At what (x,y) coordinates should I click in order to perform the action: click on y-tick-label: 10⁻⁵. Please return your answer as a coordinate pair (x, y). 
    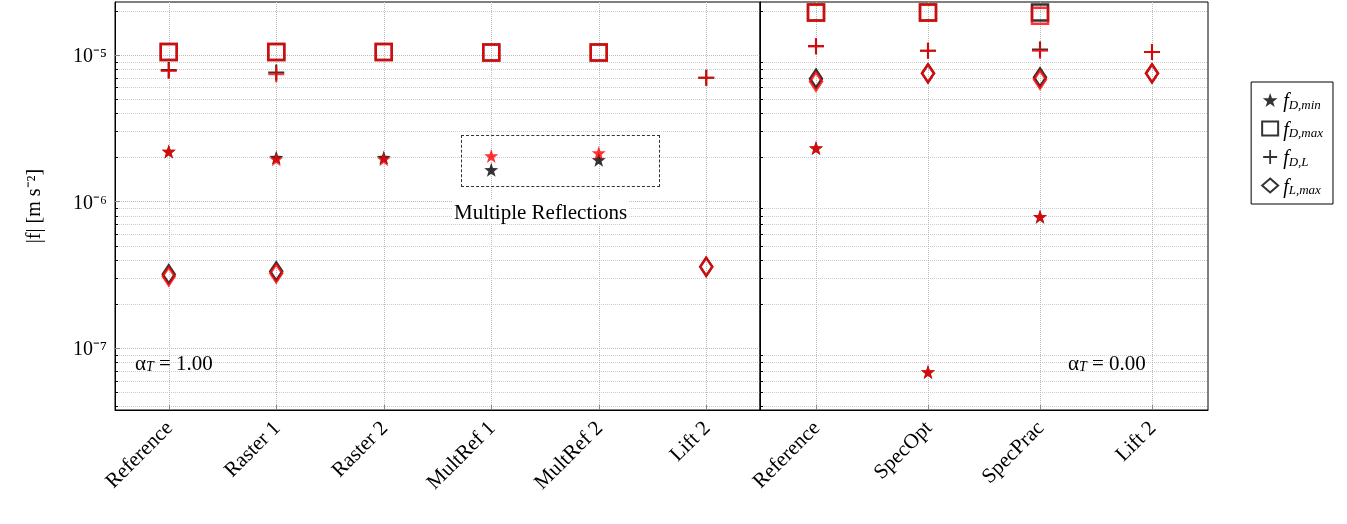
    Looking at the image, I should click on (90, 55).